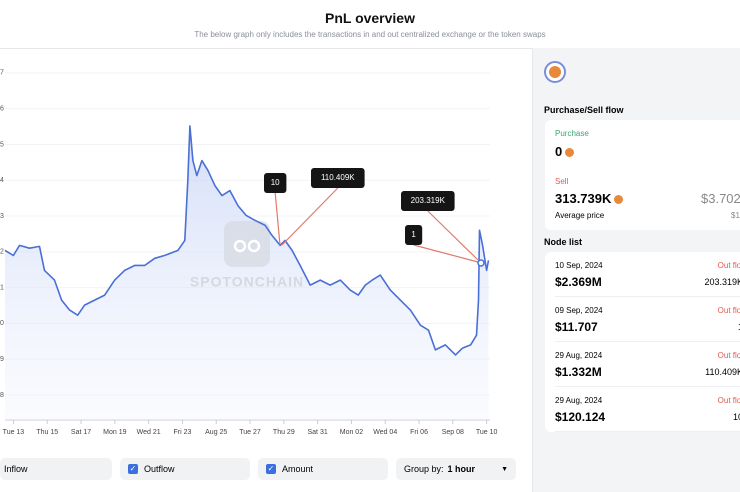 Image resolution: width=740 pixels, height=492 pixels. What do you see at coordinates (182, 432) in the screenshot?
I see `x-tick-label: Fri 23` at bounding box center [182, 432].